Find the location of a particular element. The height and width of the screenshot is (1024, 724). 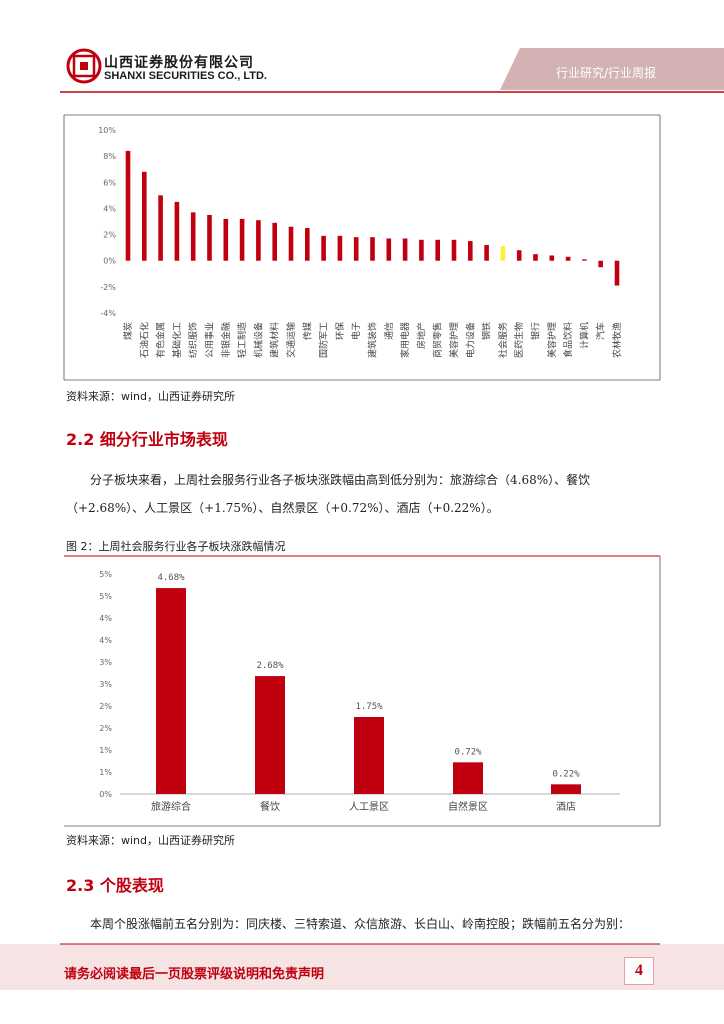

chart1-x-label: 煤炭 is located at coordinates (128, 331).